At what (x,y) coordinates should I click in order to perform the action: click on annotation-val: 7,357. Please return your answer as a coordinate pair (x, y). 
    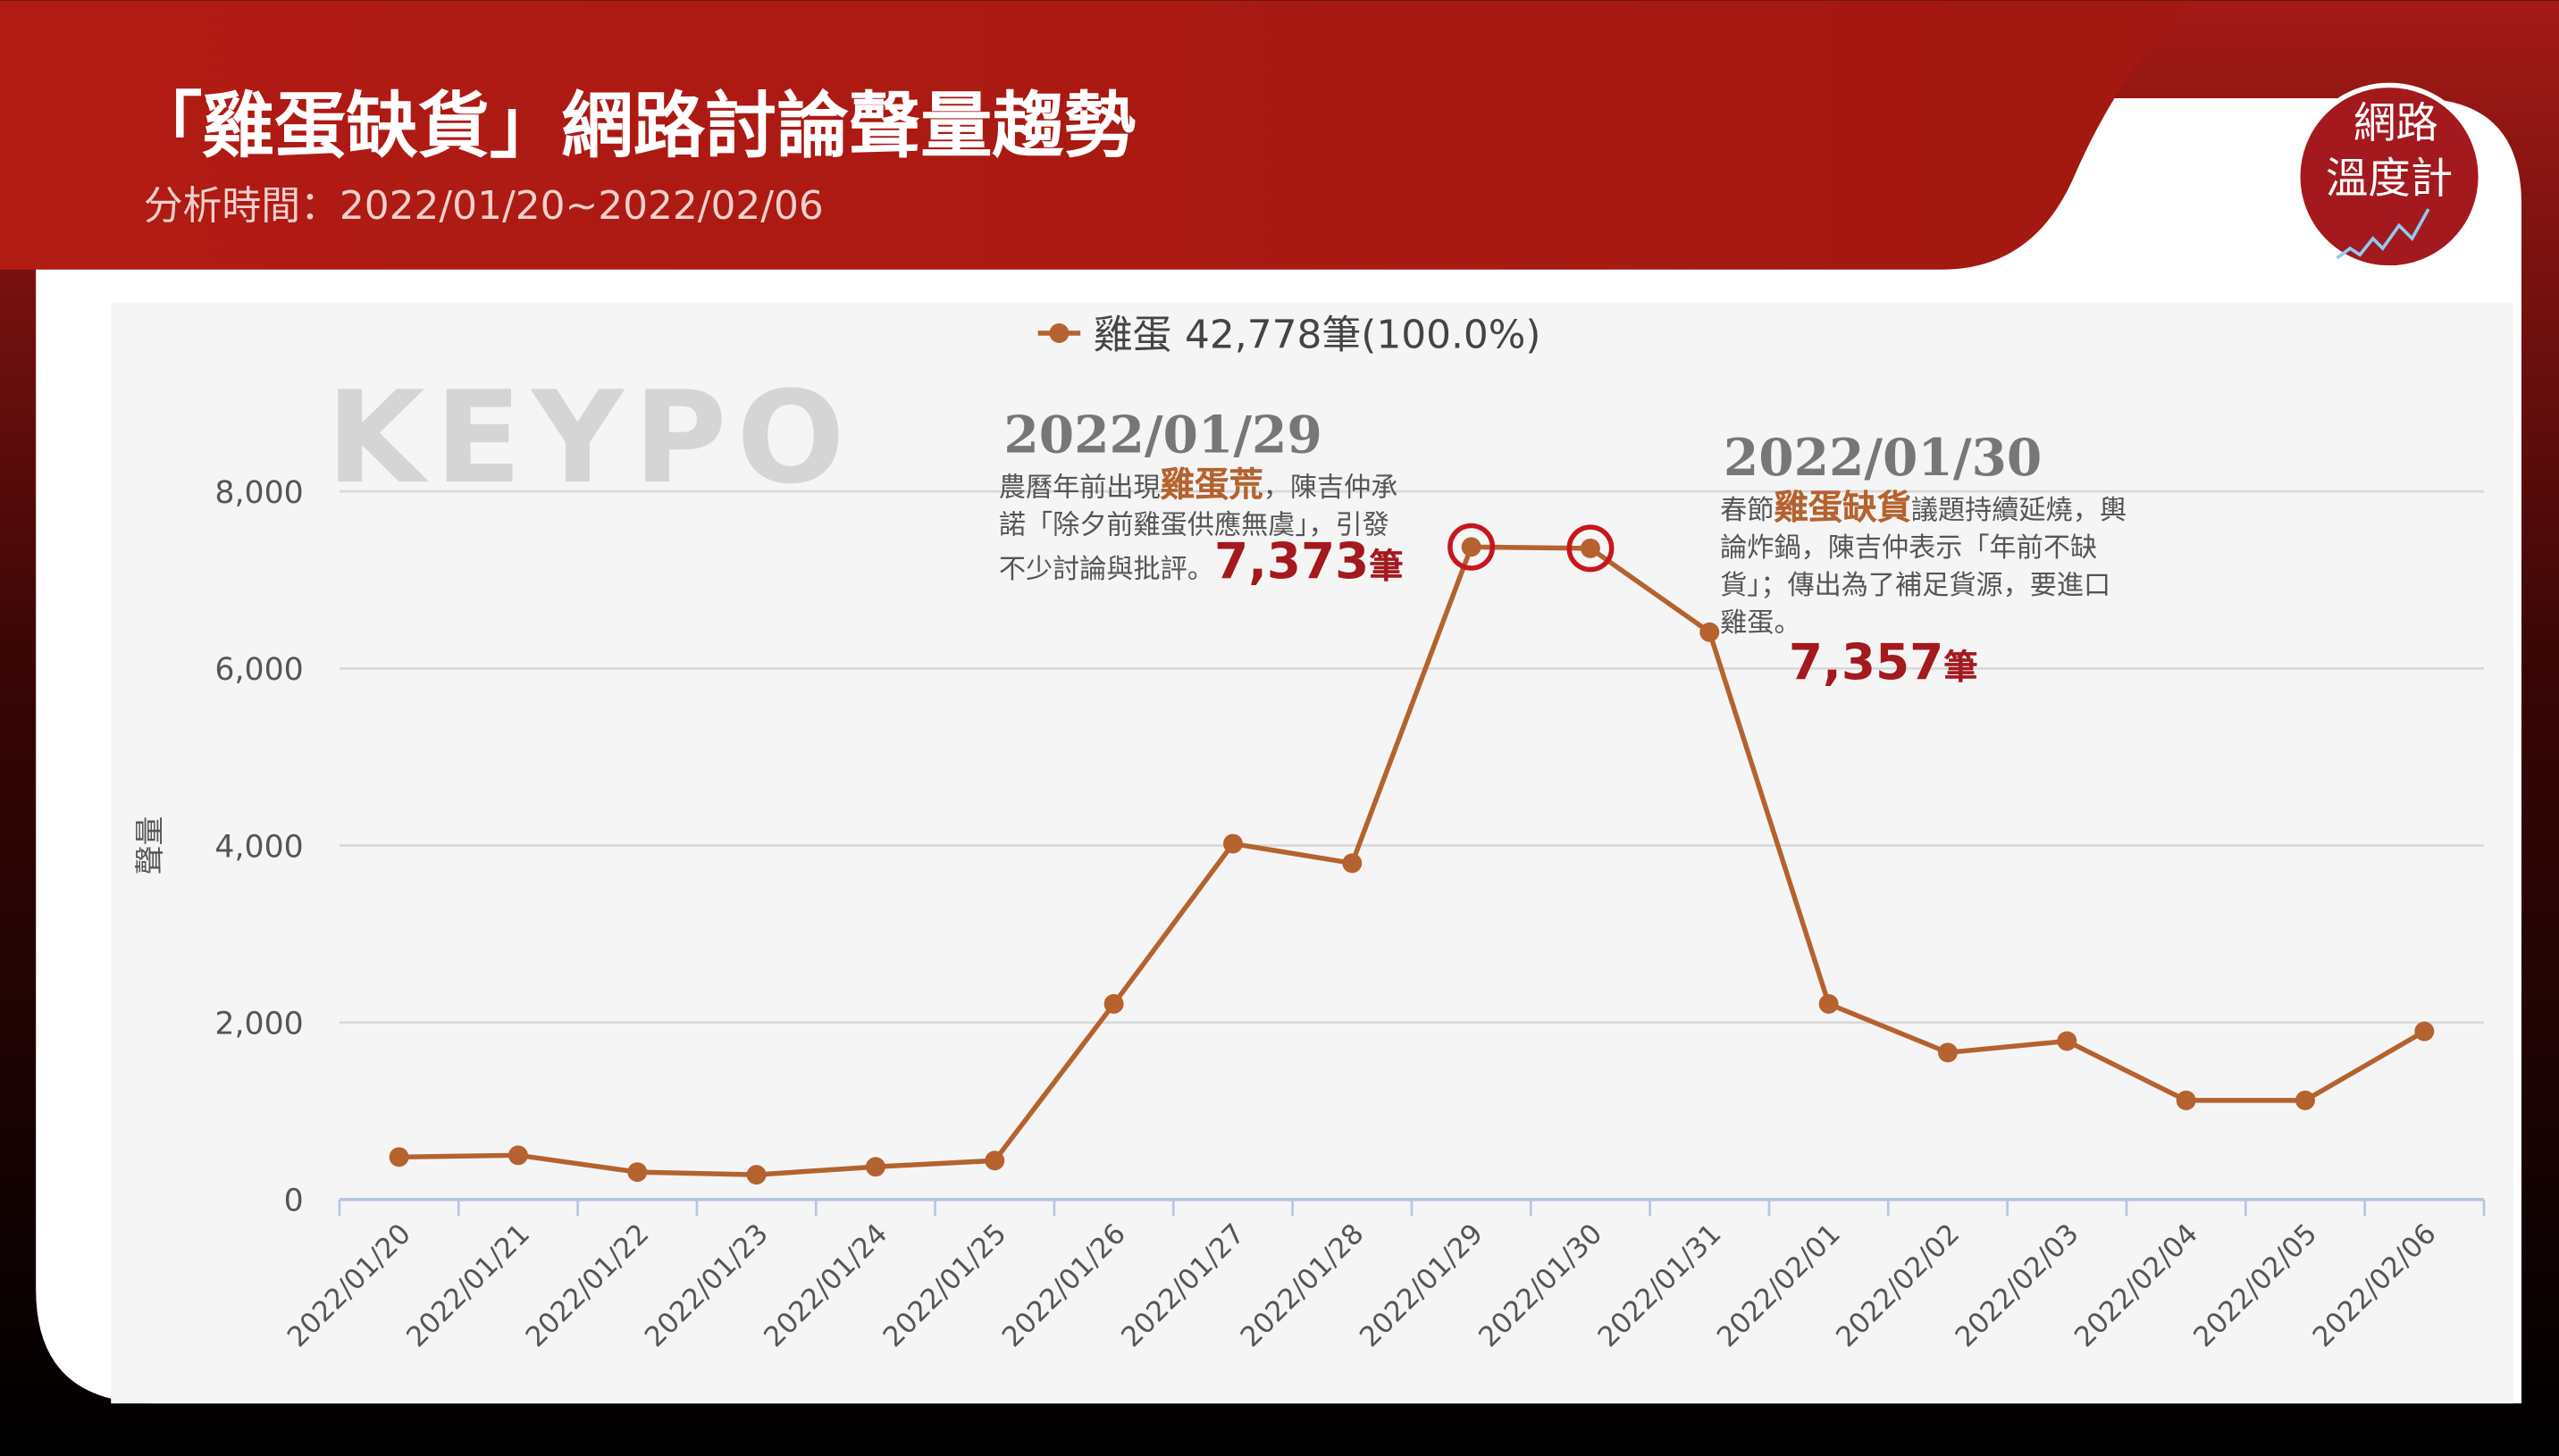
    Looking at the image, I should click on (1866, 663).